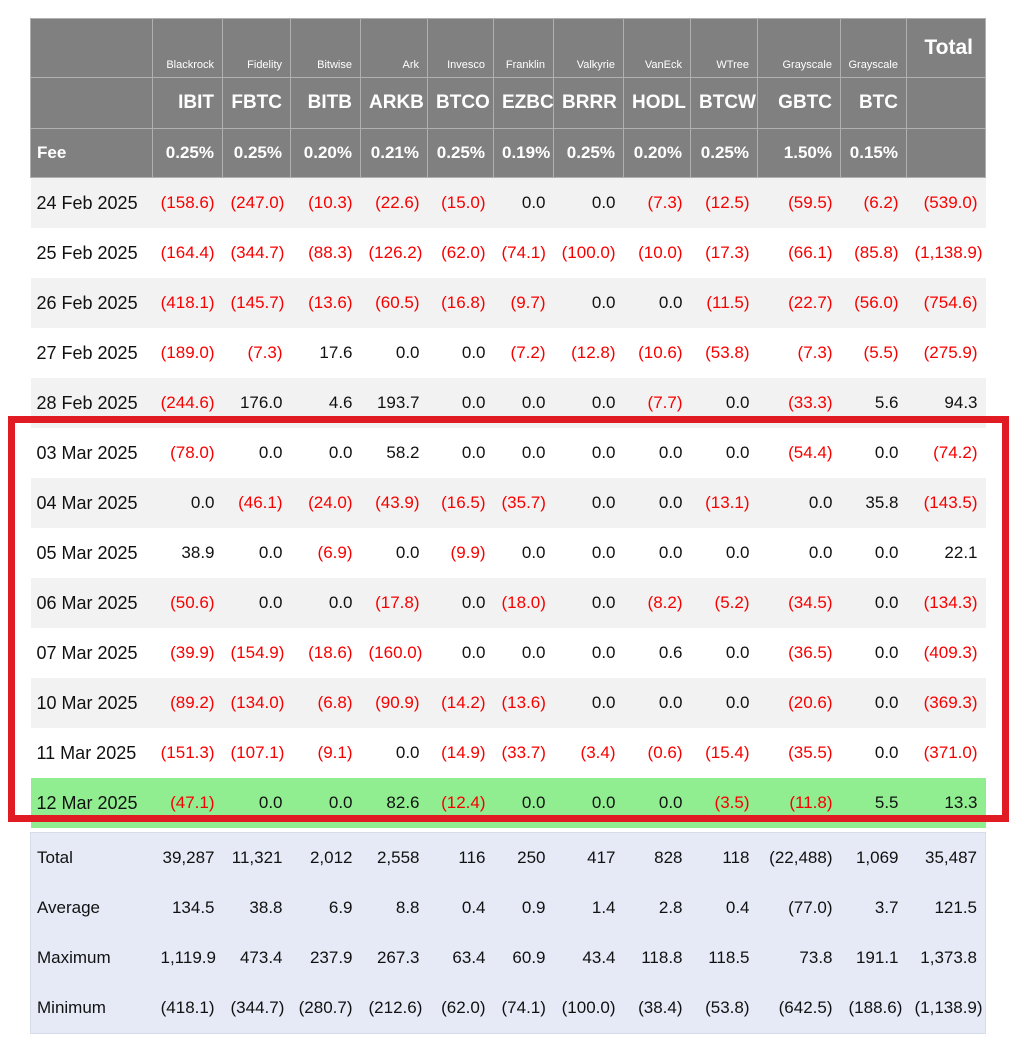  Describe the element at coordinates (257, 652) in the screenshot. I see `value-cell: (154.9)` at that location.